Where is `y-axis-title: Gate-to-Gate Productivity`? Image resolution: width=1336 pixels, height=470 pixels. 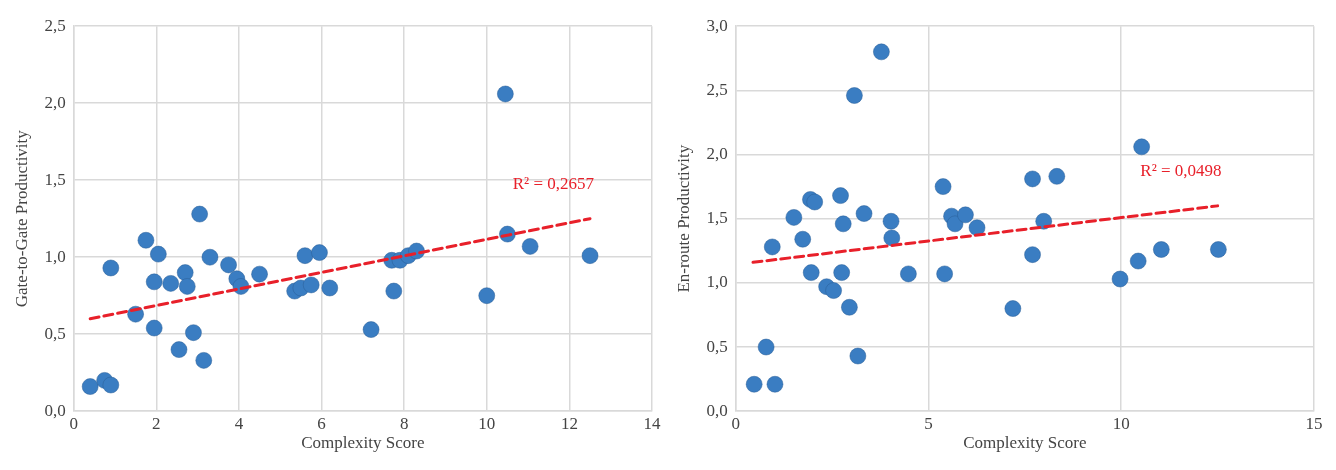
y-axis-title: Gate-to-Gate Productivity is located at coordinates (21, 218).